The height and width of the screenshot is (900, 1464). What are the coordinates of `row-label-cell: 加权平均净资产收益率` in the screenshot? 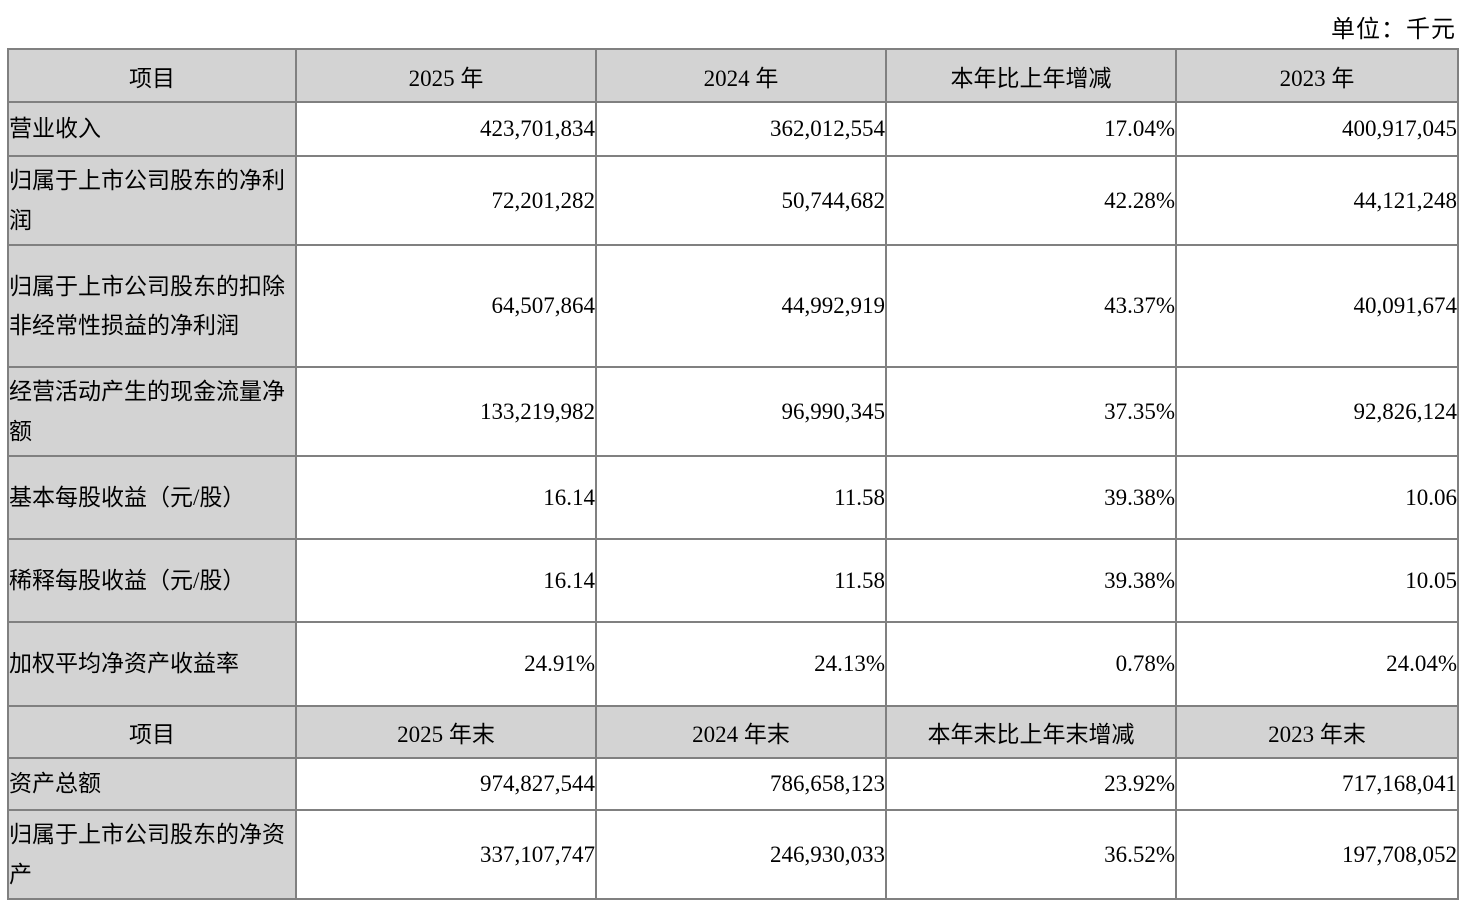 It's located at (152, 664).